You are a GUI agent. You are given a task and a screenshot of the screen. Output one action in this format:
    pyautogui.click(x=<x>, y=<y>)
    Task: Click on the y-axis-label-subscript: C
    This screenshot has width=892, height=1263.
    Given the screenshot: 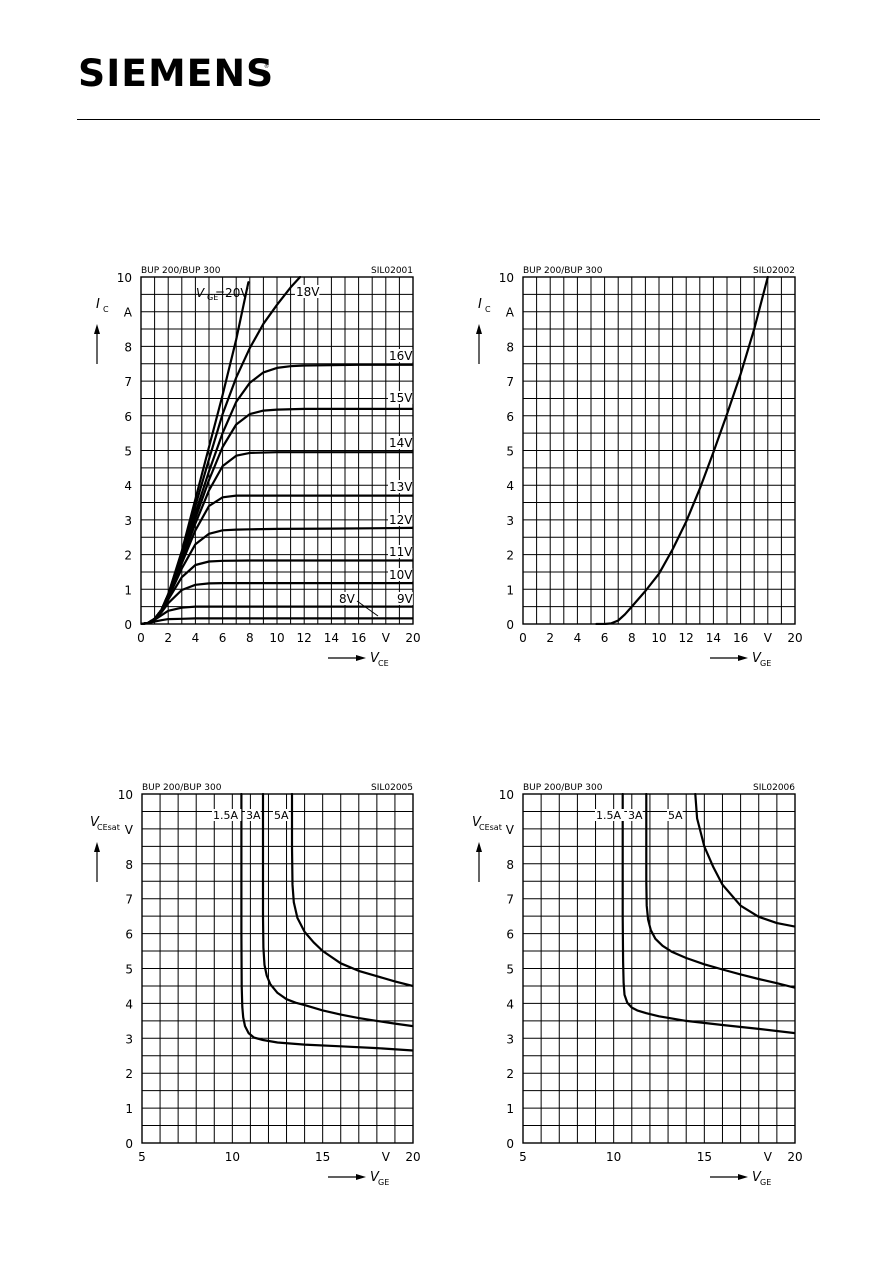 What is the action you would take?
    pyautogui.click(x=488, y=309)
    